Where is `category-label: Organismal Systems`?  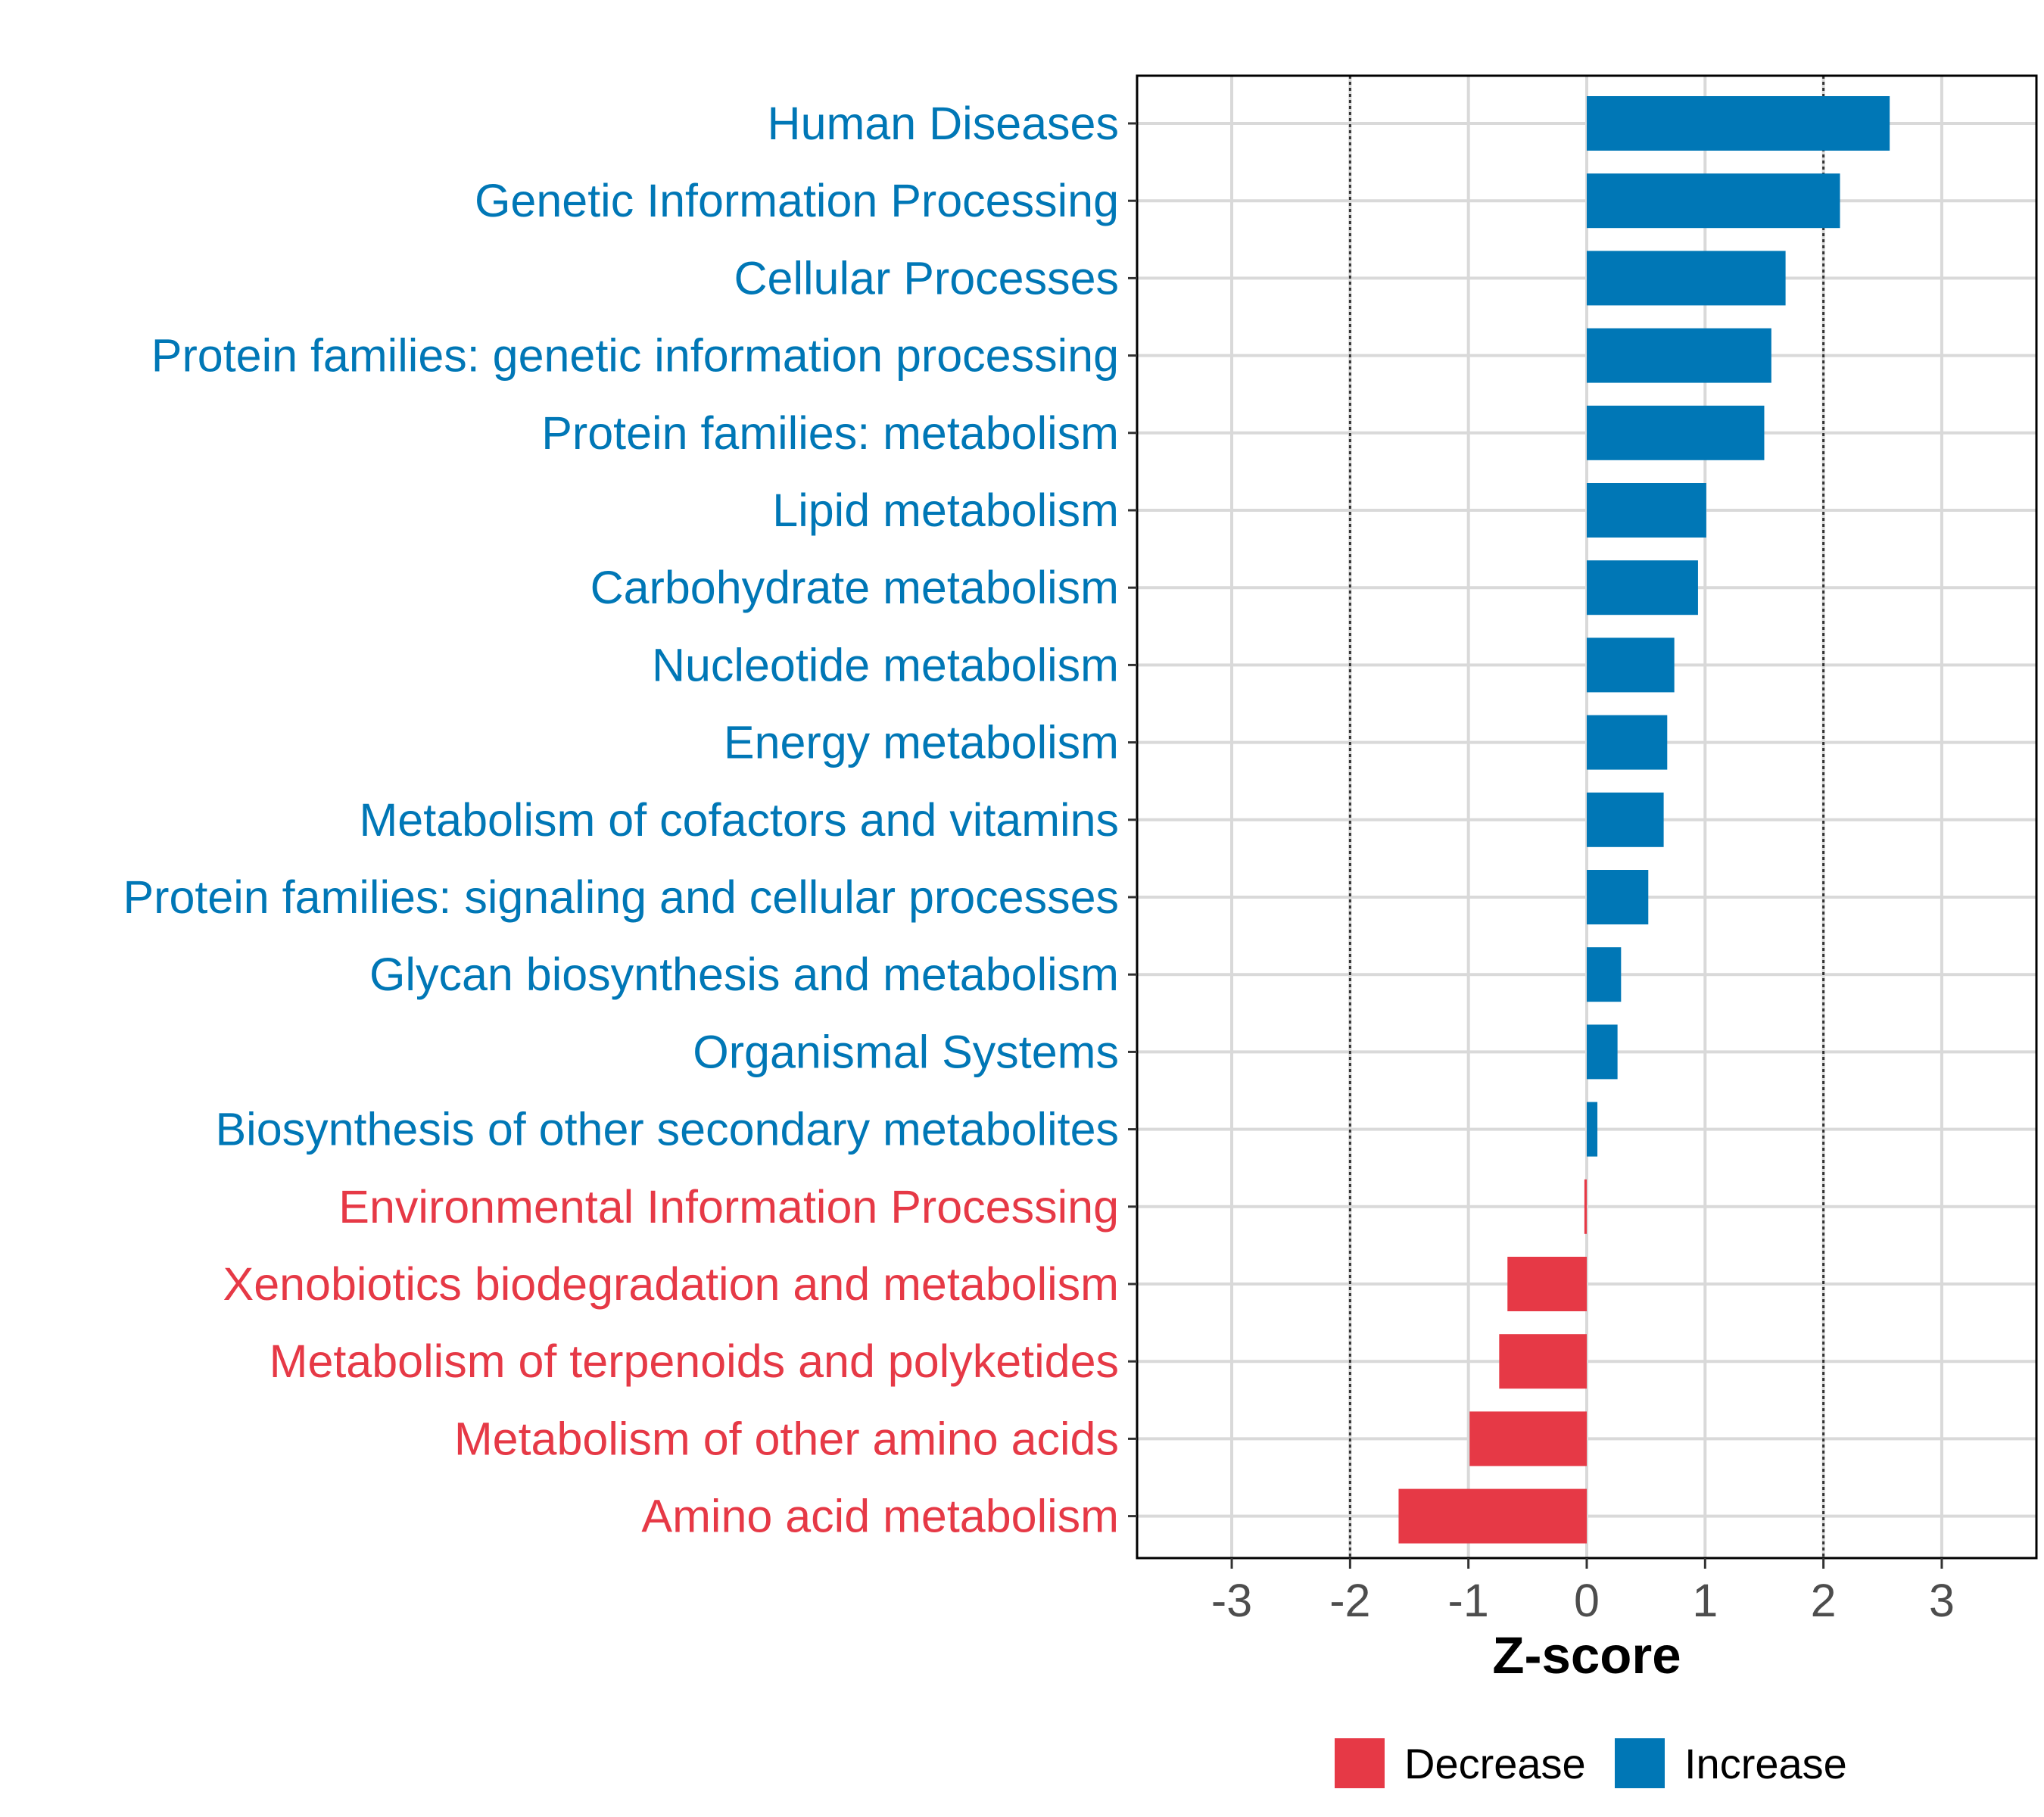 category-label: Organismal Systems is located at coordinates (906, 1051).